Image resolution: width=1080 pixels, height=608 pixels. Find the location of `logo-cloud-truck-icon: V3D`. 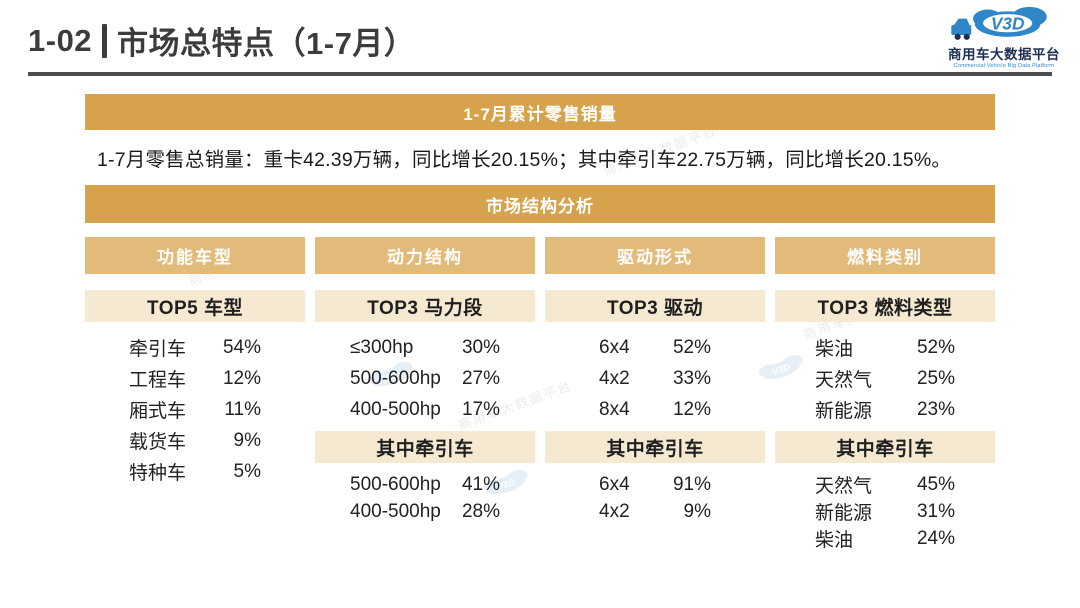

logo-cloud-truck-icon: V3D is located at coordinates (999, 23).